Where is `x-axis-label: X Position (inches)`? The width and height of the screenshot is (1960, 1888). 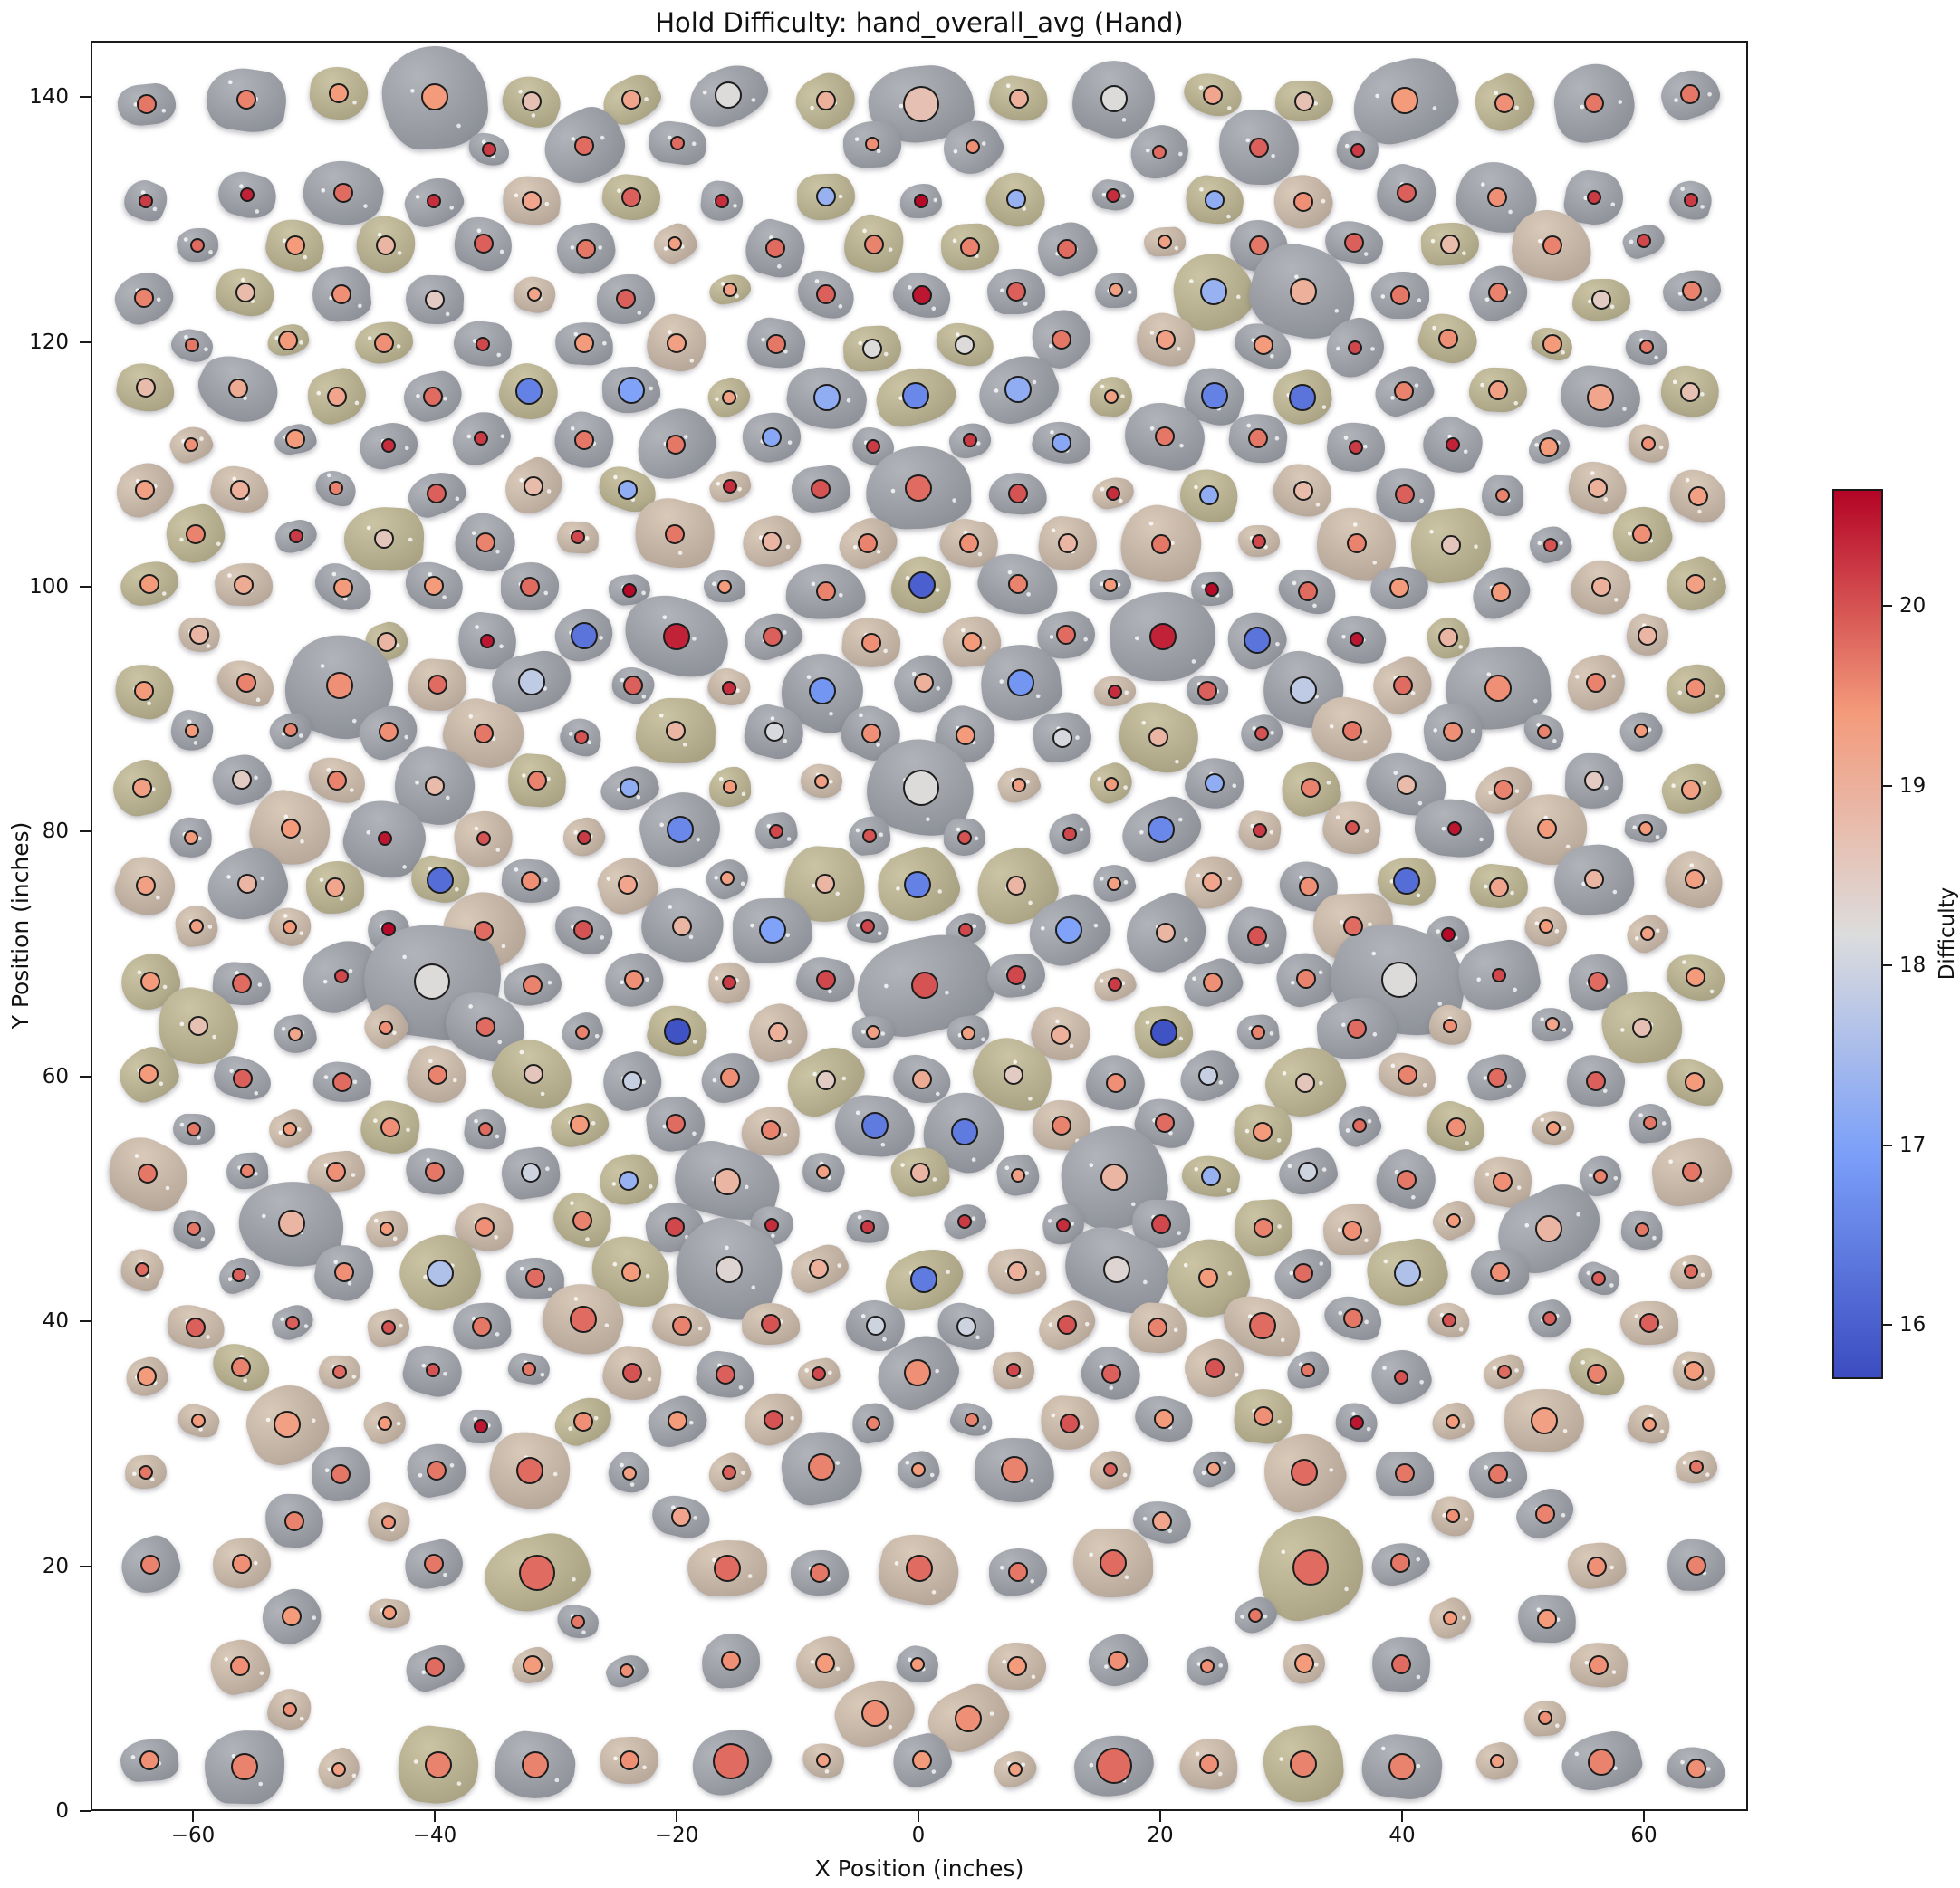
x-axis-label: X Position (inches) is located at coordinates (919, 1868).